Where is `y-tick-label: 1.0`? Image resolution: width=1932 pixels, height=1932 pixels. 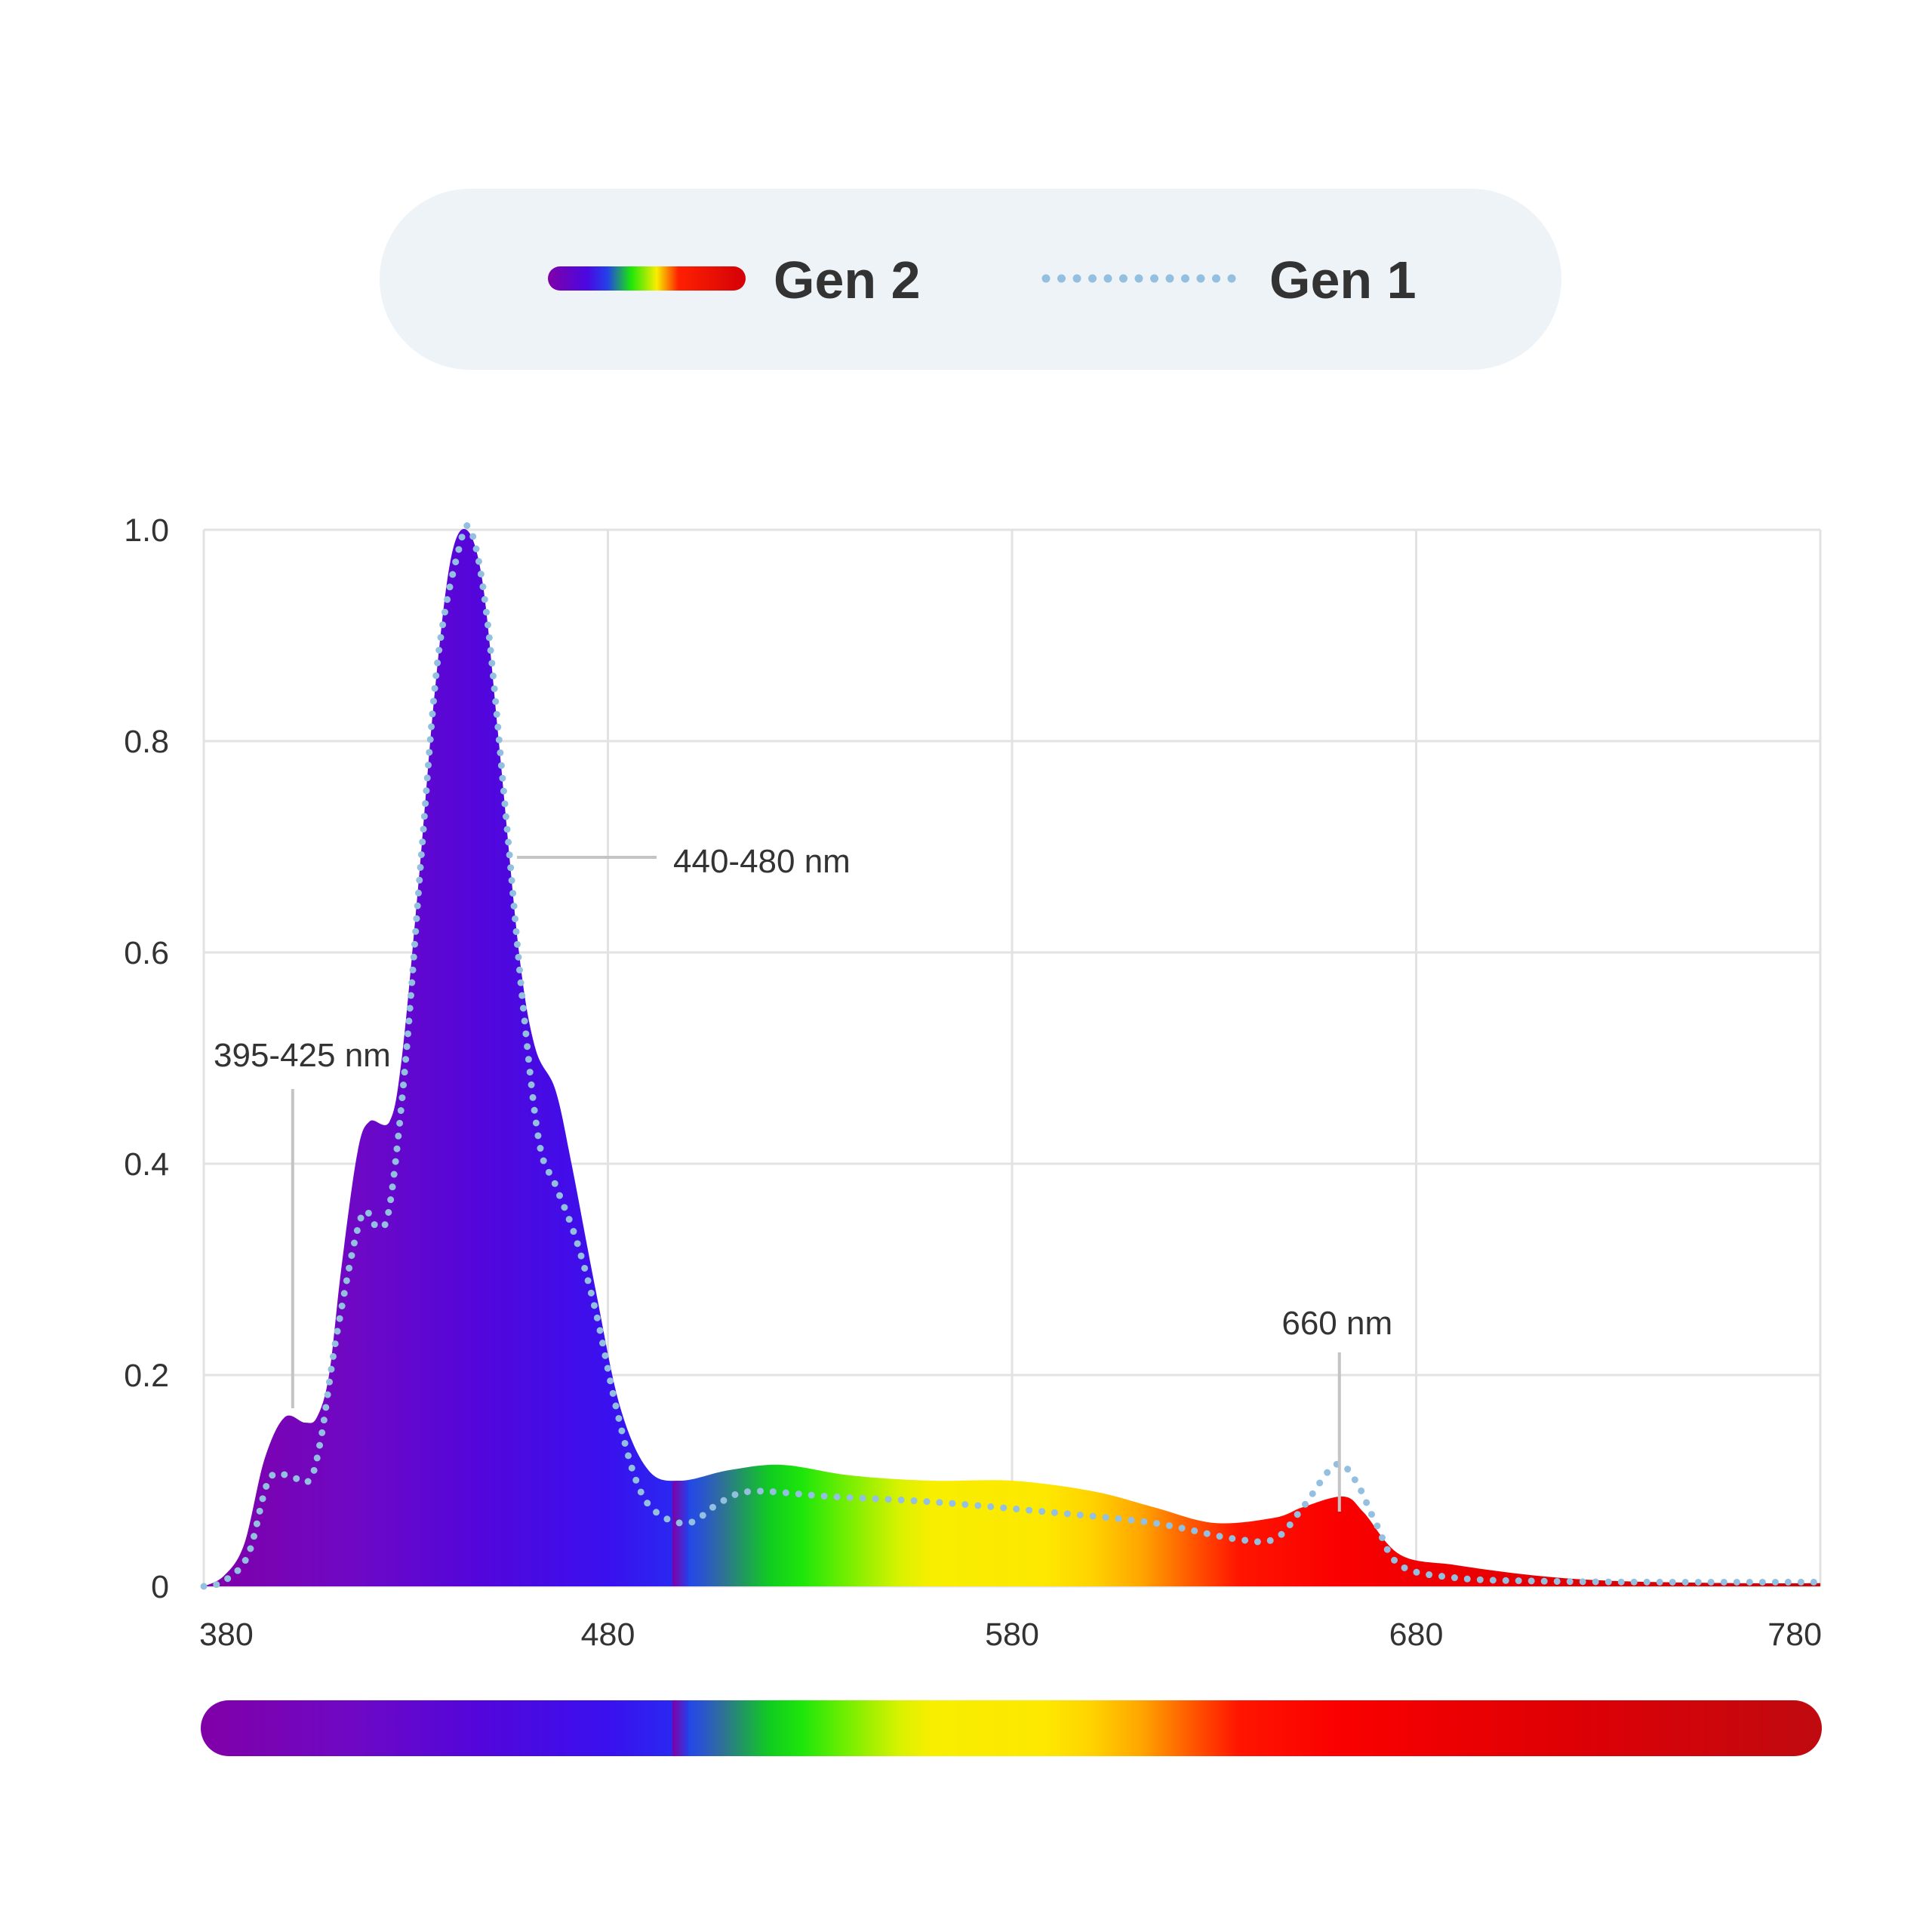 y-tick-label: 1.0 is located at coordinates (146, 530).